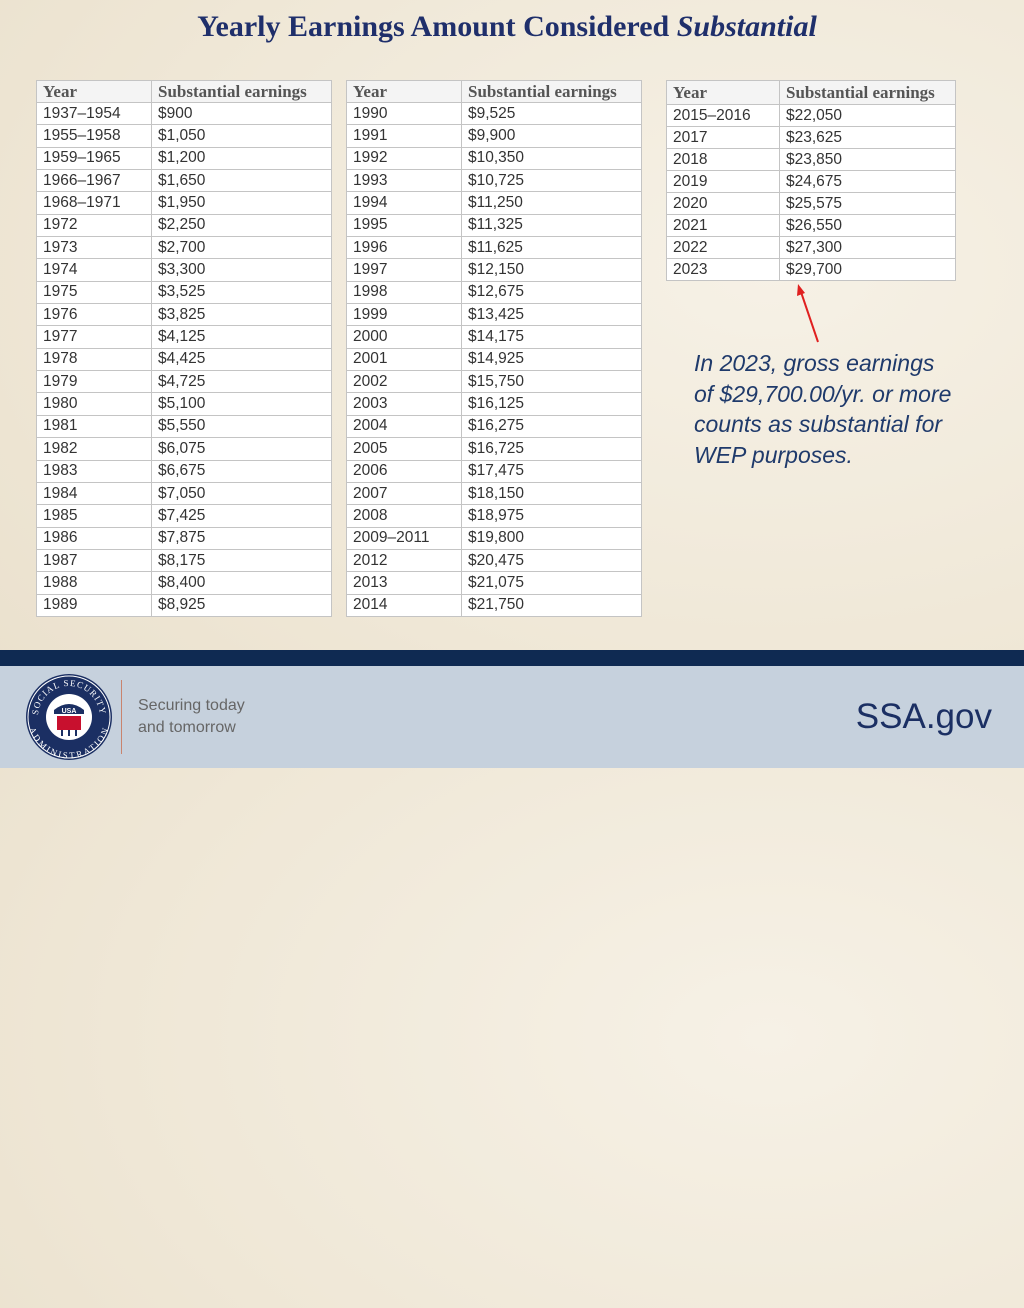  I want to click on cell: $3,825, so click(241, 315).